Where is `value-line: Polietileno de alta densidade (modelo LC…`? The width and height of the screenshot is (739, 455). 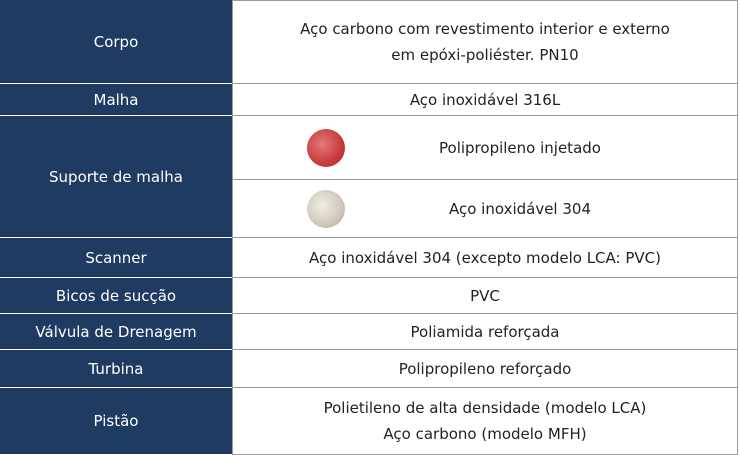 value-line: Polietileno de alta densidade (modelo LC… is located at coordinates (485, 408).